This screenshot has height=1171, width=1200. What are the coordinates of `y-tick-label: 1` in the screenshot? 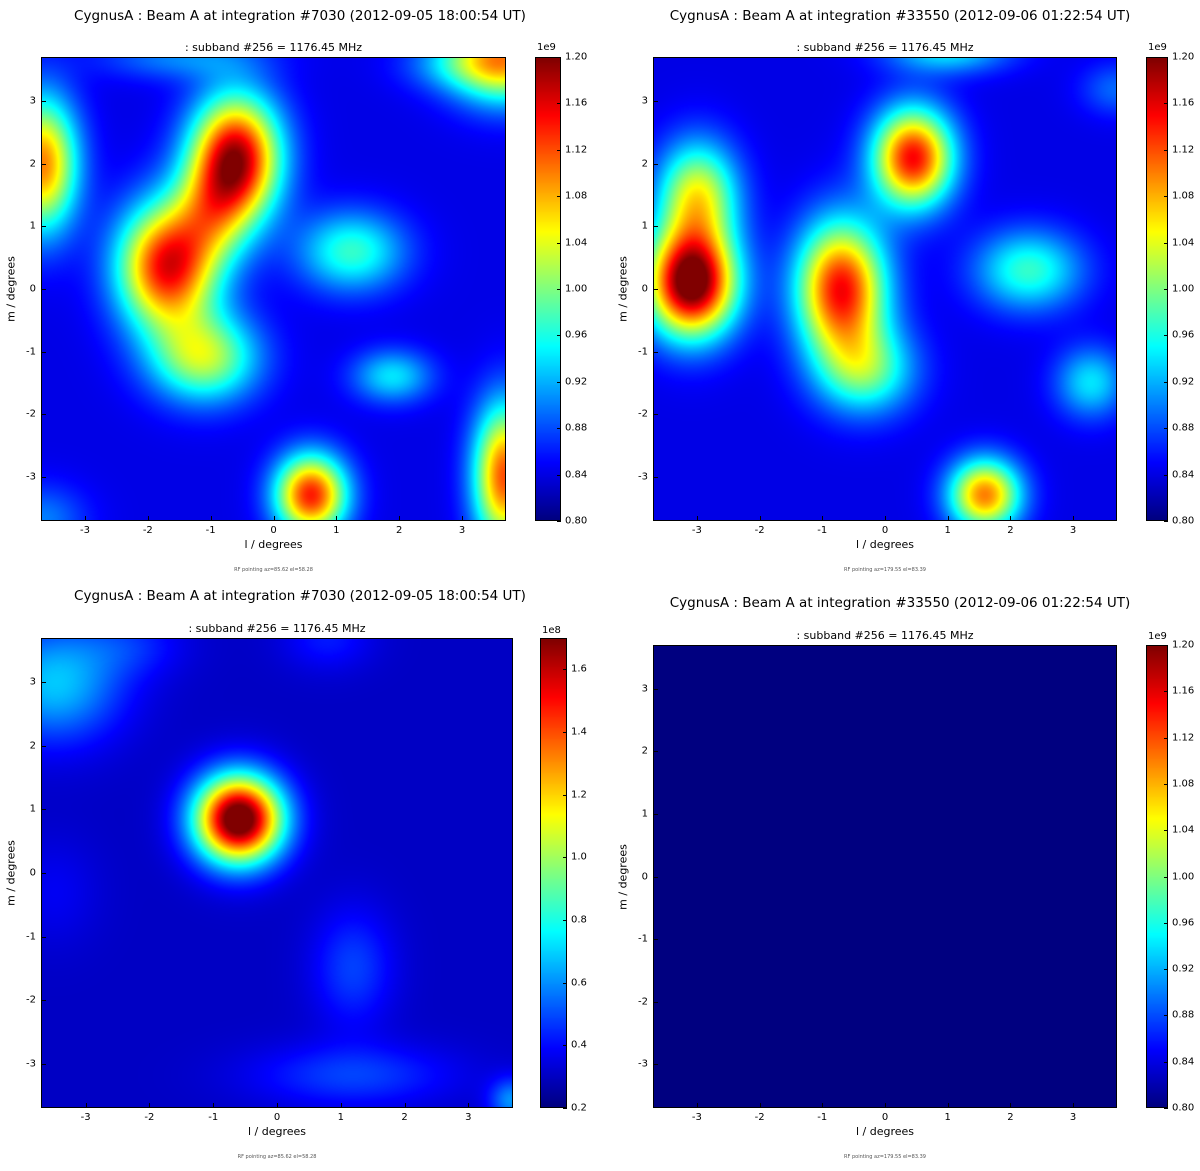 It's located at (32, 809).